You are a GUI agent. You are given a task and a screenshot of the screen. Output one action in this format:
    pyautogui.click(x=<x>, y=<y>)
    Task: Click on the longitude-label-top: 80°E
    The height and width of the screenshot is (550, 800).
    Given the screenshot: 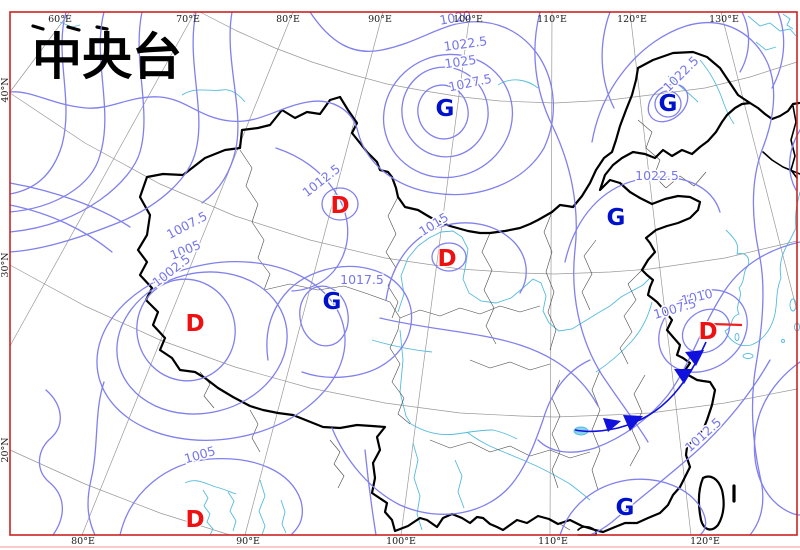 What is the action you would take?
    pyautogui.click(x=288, y=19)
    